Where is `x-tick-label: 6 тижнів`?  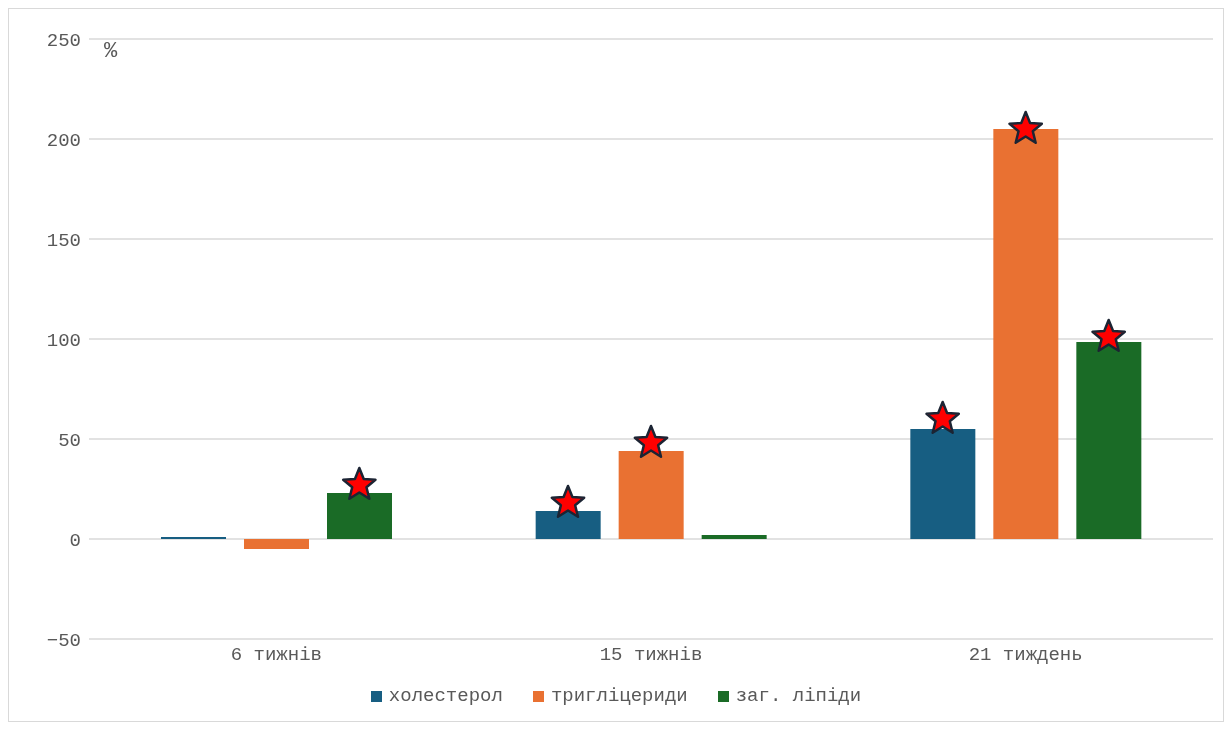 x-tick-label: 6 тижнів is located at coordinates (276, 655).